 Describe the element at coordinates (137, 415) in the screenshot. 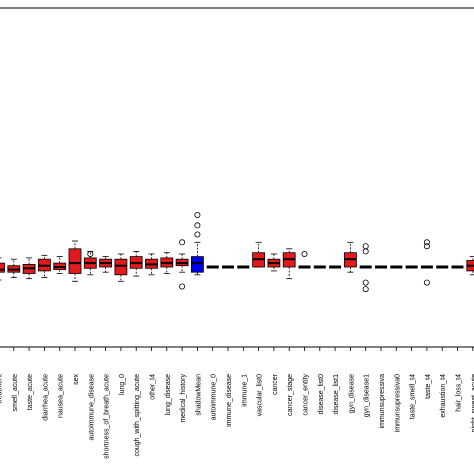

I see `tick-label-cough-with-spitting-acute: cough_with_spitting_acute` at that location.